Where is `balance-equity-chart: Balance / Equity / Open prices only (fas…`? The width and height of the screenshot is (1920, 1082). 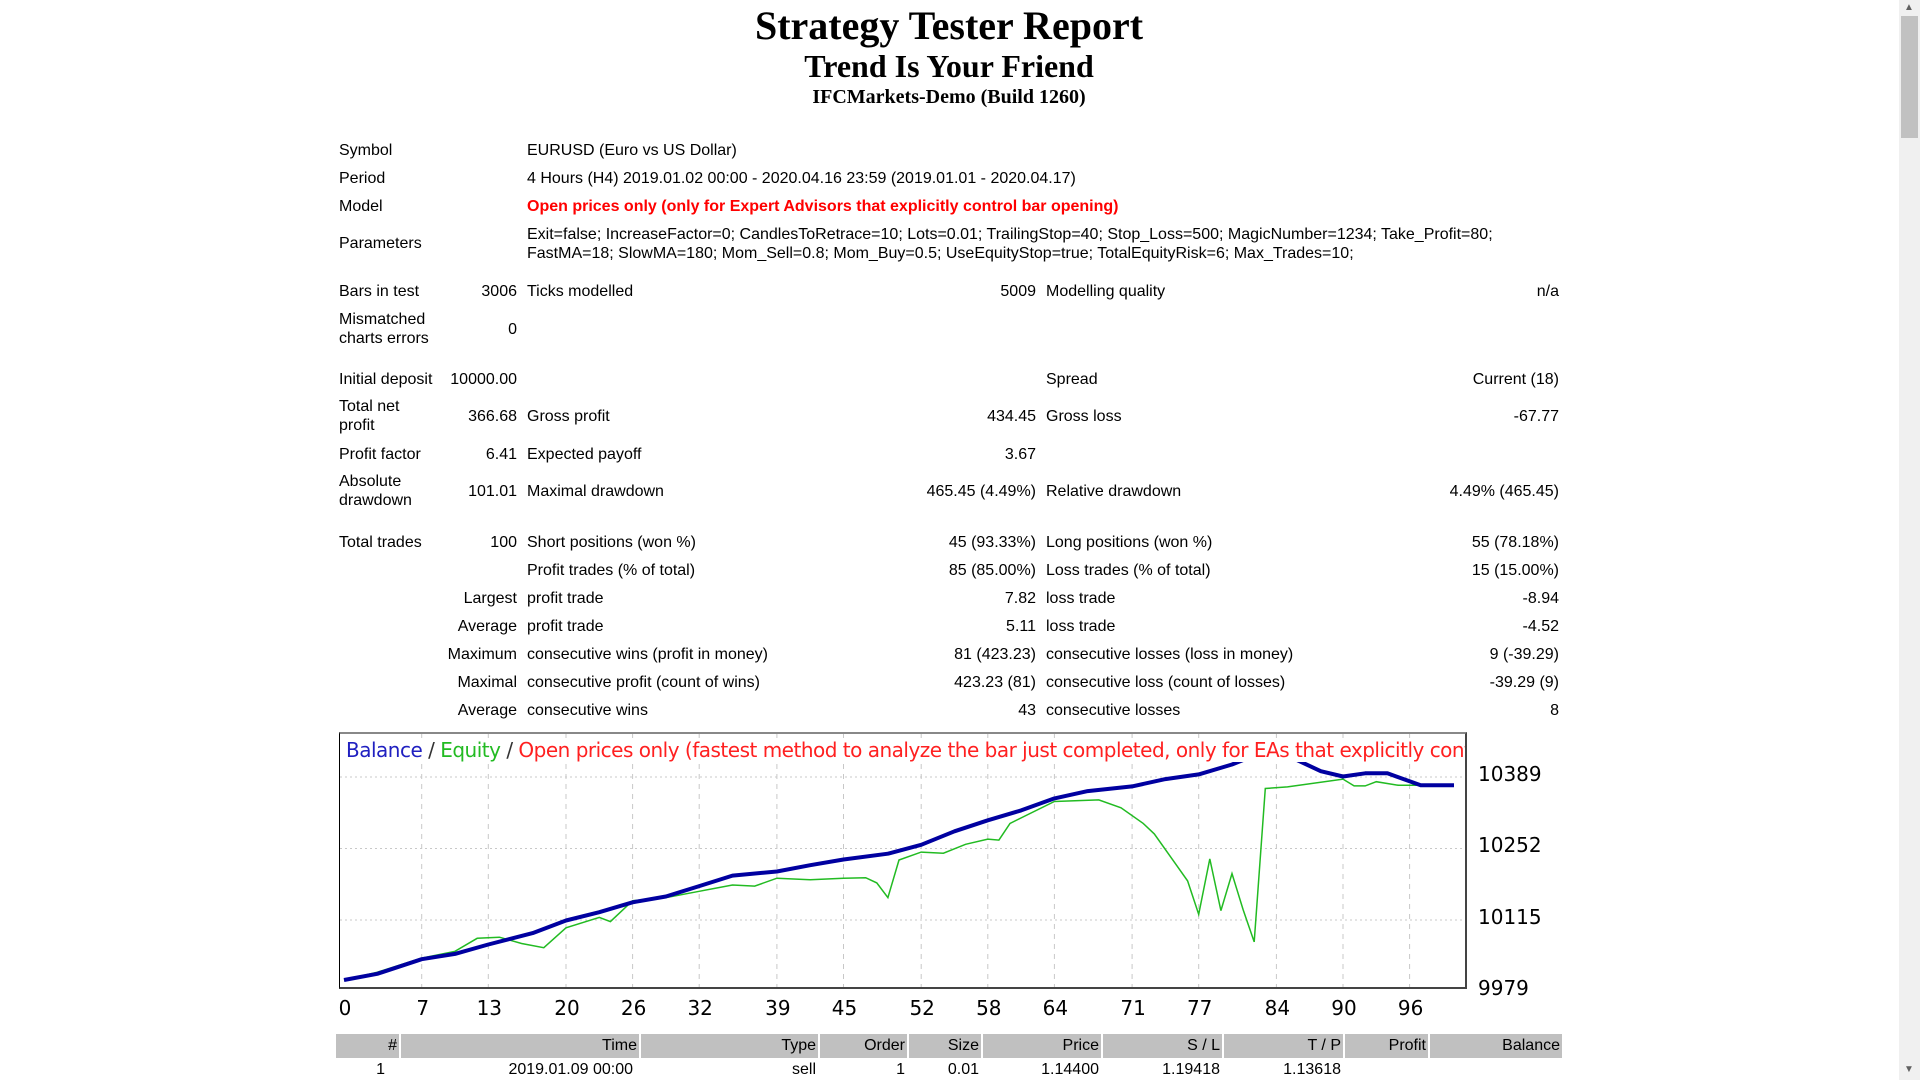
balance-equity-chart: Balance / Equity / Open prices only (fas… is located at coordinates (903, 860).